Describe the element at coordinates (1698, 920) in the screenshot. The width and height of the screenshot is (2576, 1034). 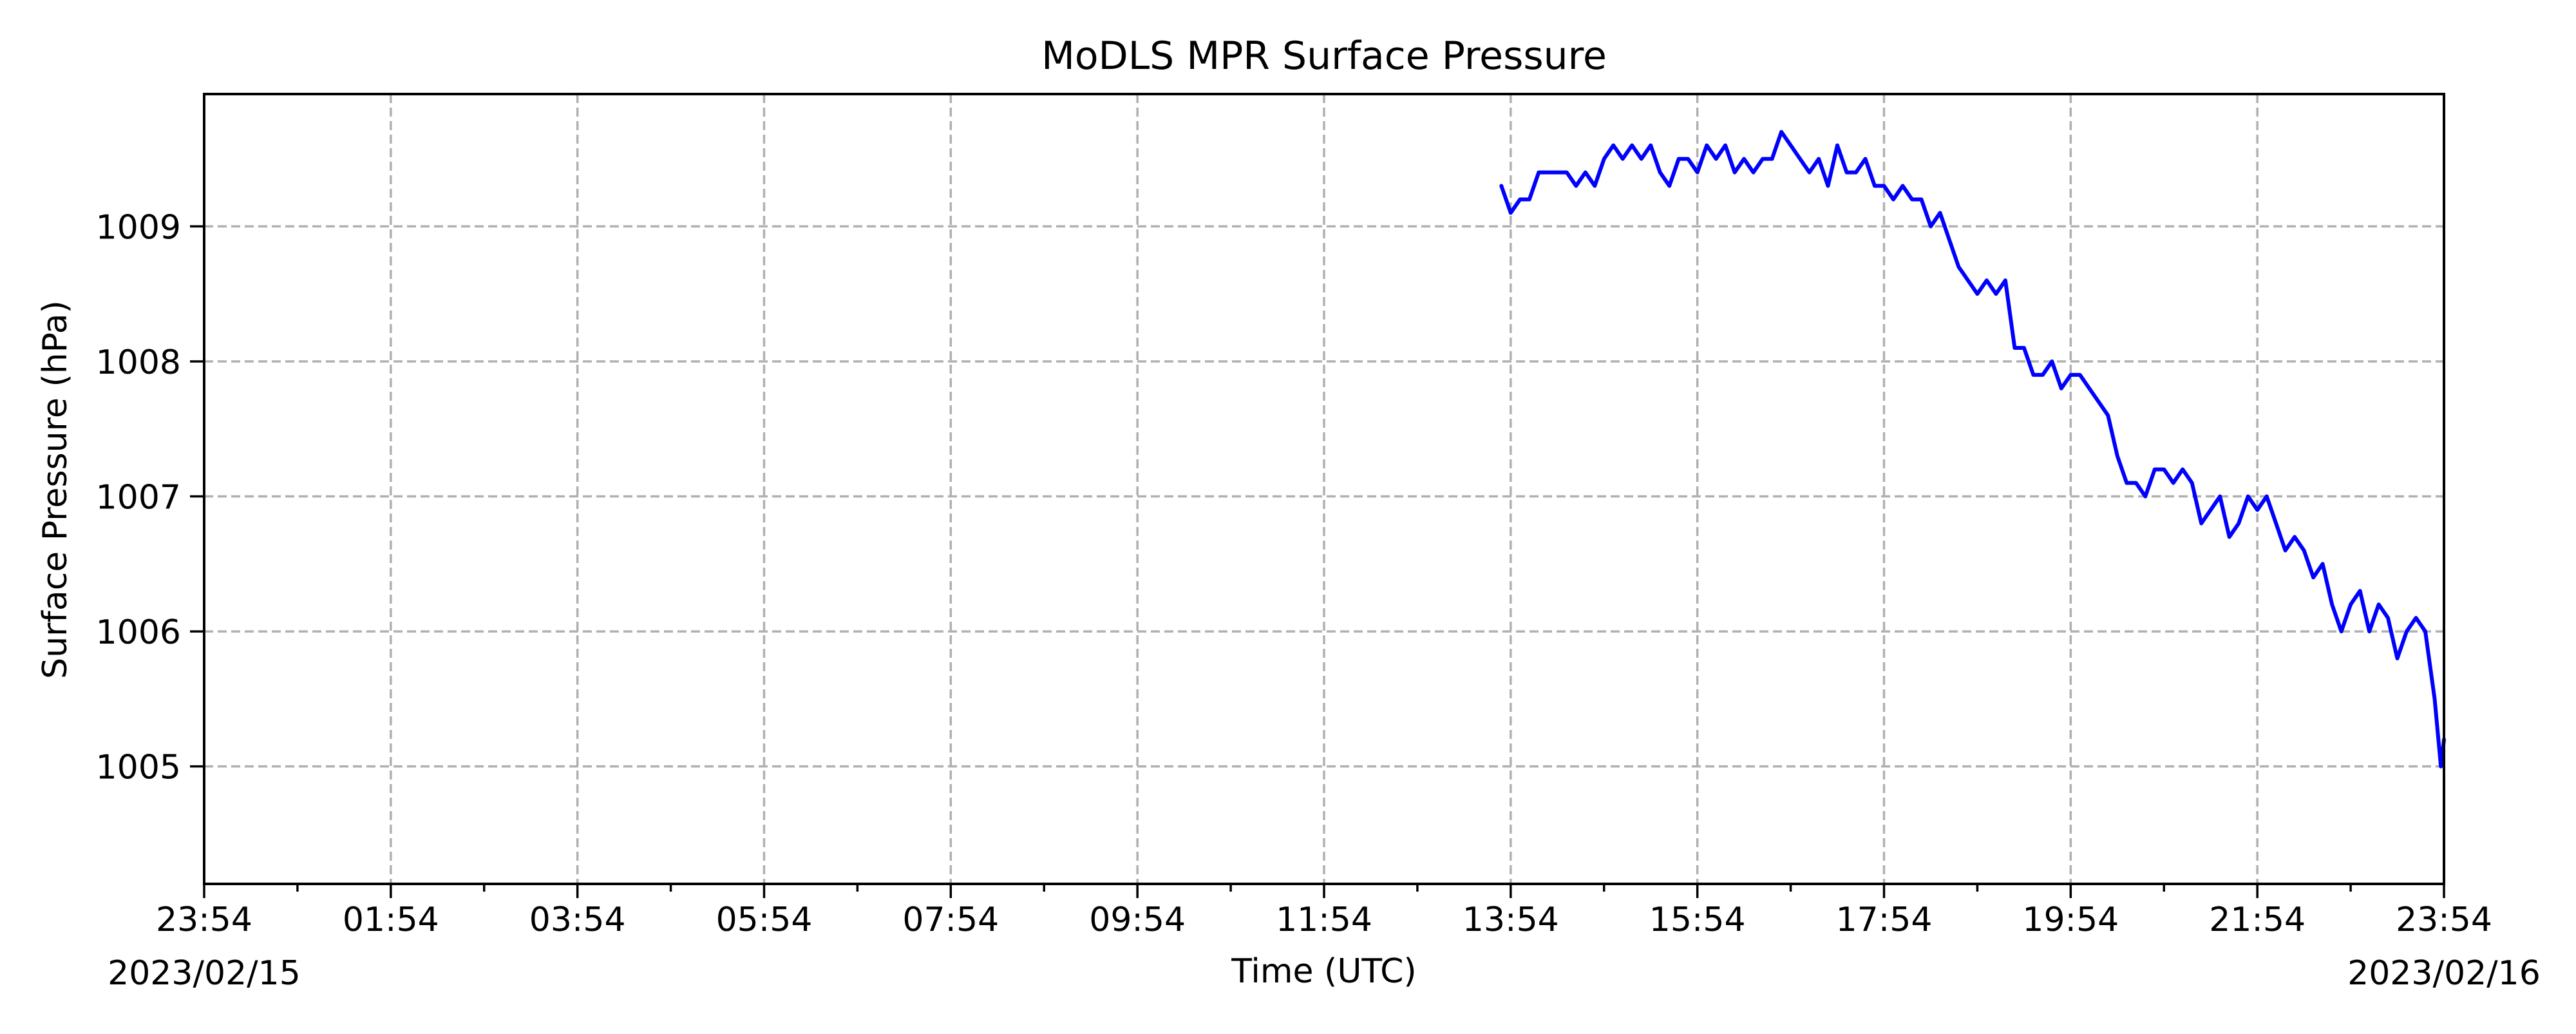
I see `x-tick-label: 15:54` at that location.